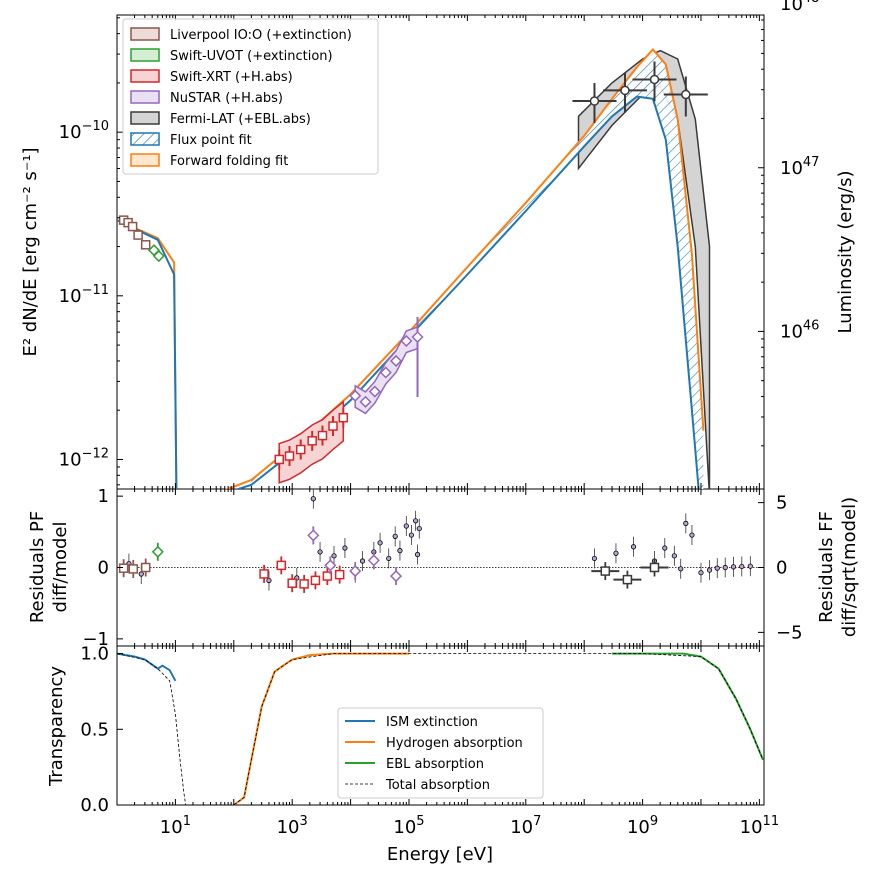  Describe the element at coordinates (454, 743) in the screenshot. I see `transparency-legend-label: Hydrogen absorption` at that location.